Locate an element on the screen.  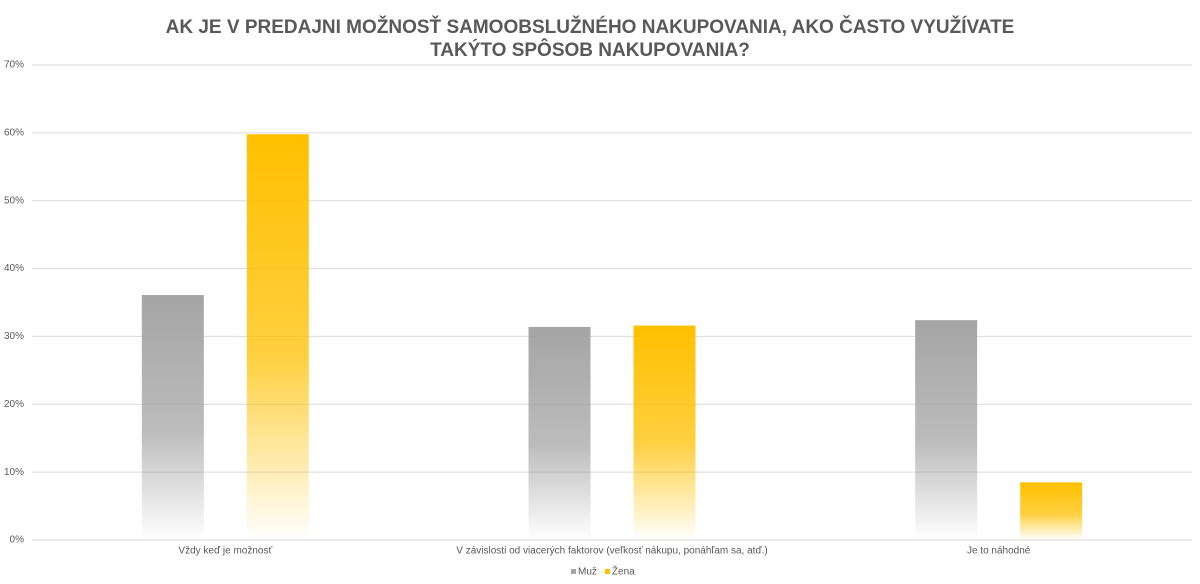
y-tick-label: 70% is located at coordinates (14, 65).